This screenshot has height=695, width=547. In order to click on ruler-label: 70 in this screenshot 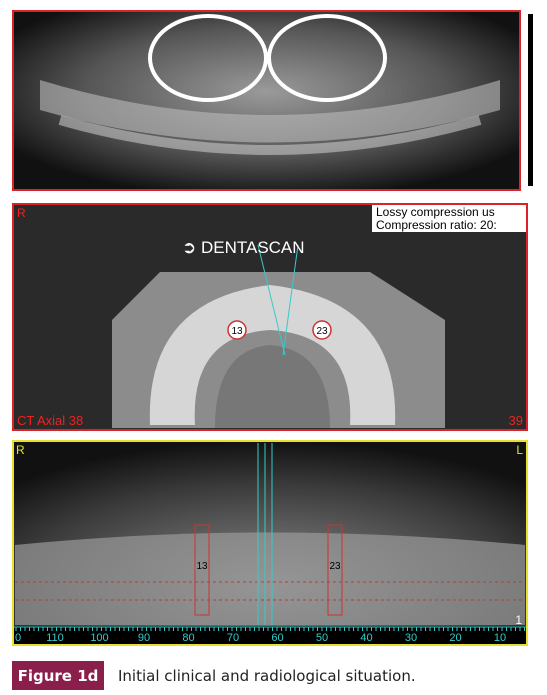, I will do `click(233, 638)`.